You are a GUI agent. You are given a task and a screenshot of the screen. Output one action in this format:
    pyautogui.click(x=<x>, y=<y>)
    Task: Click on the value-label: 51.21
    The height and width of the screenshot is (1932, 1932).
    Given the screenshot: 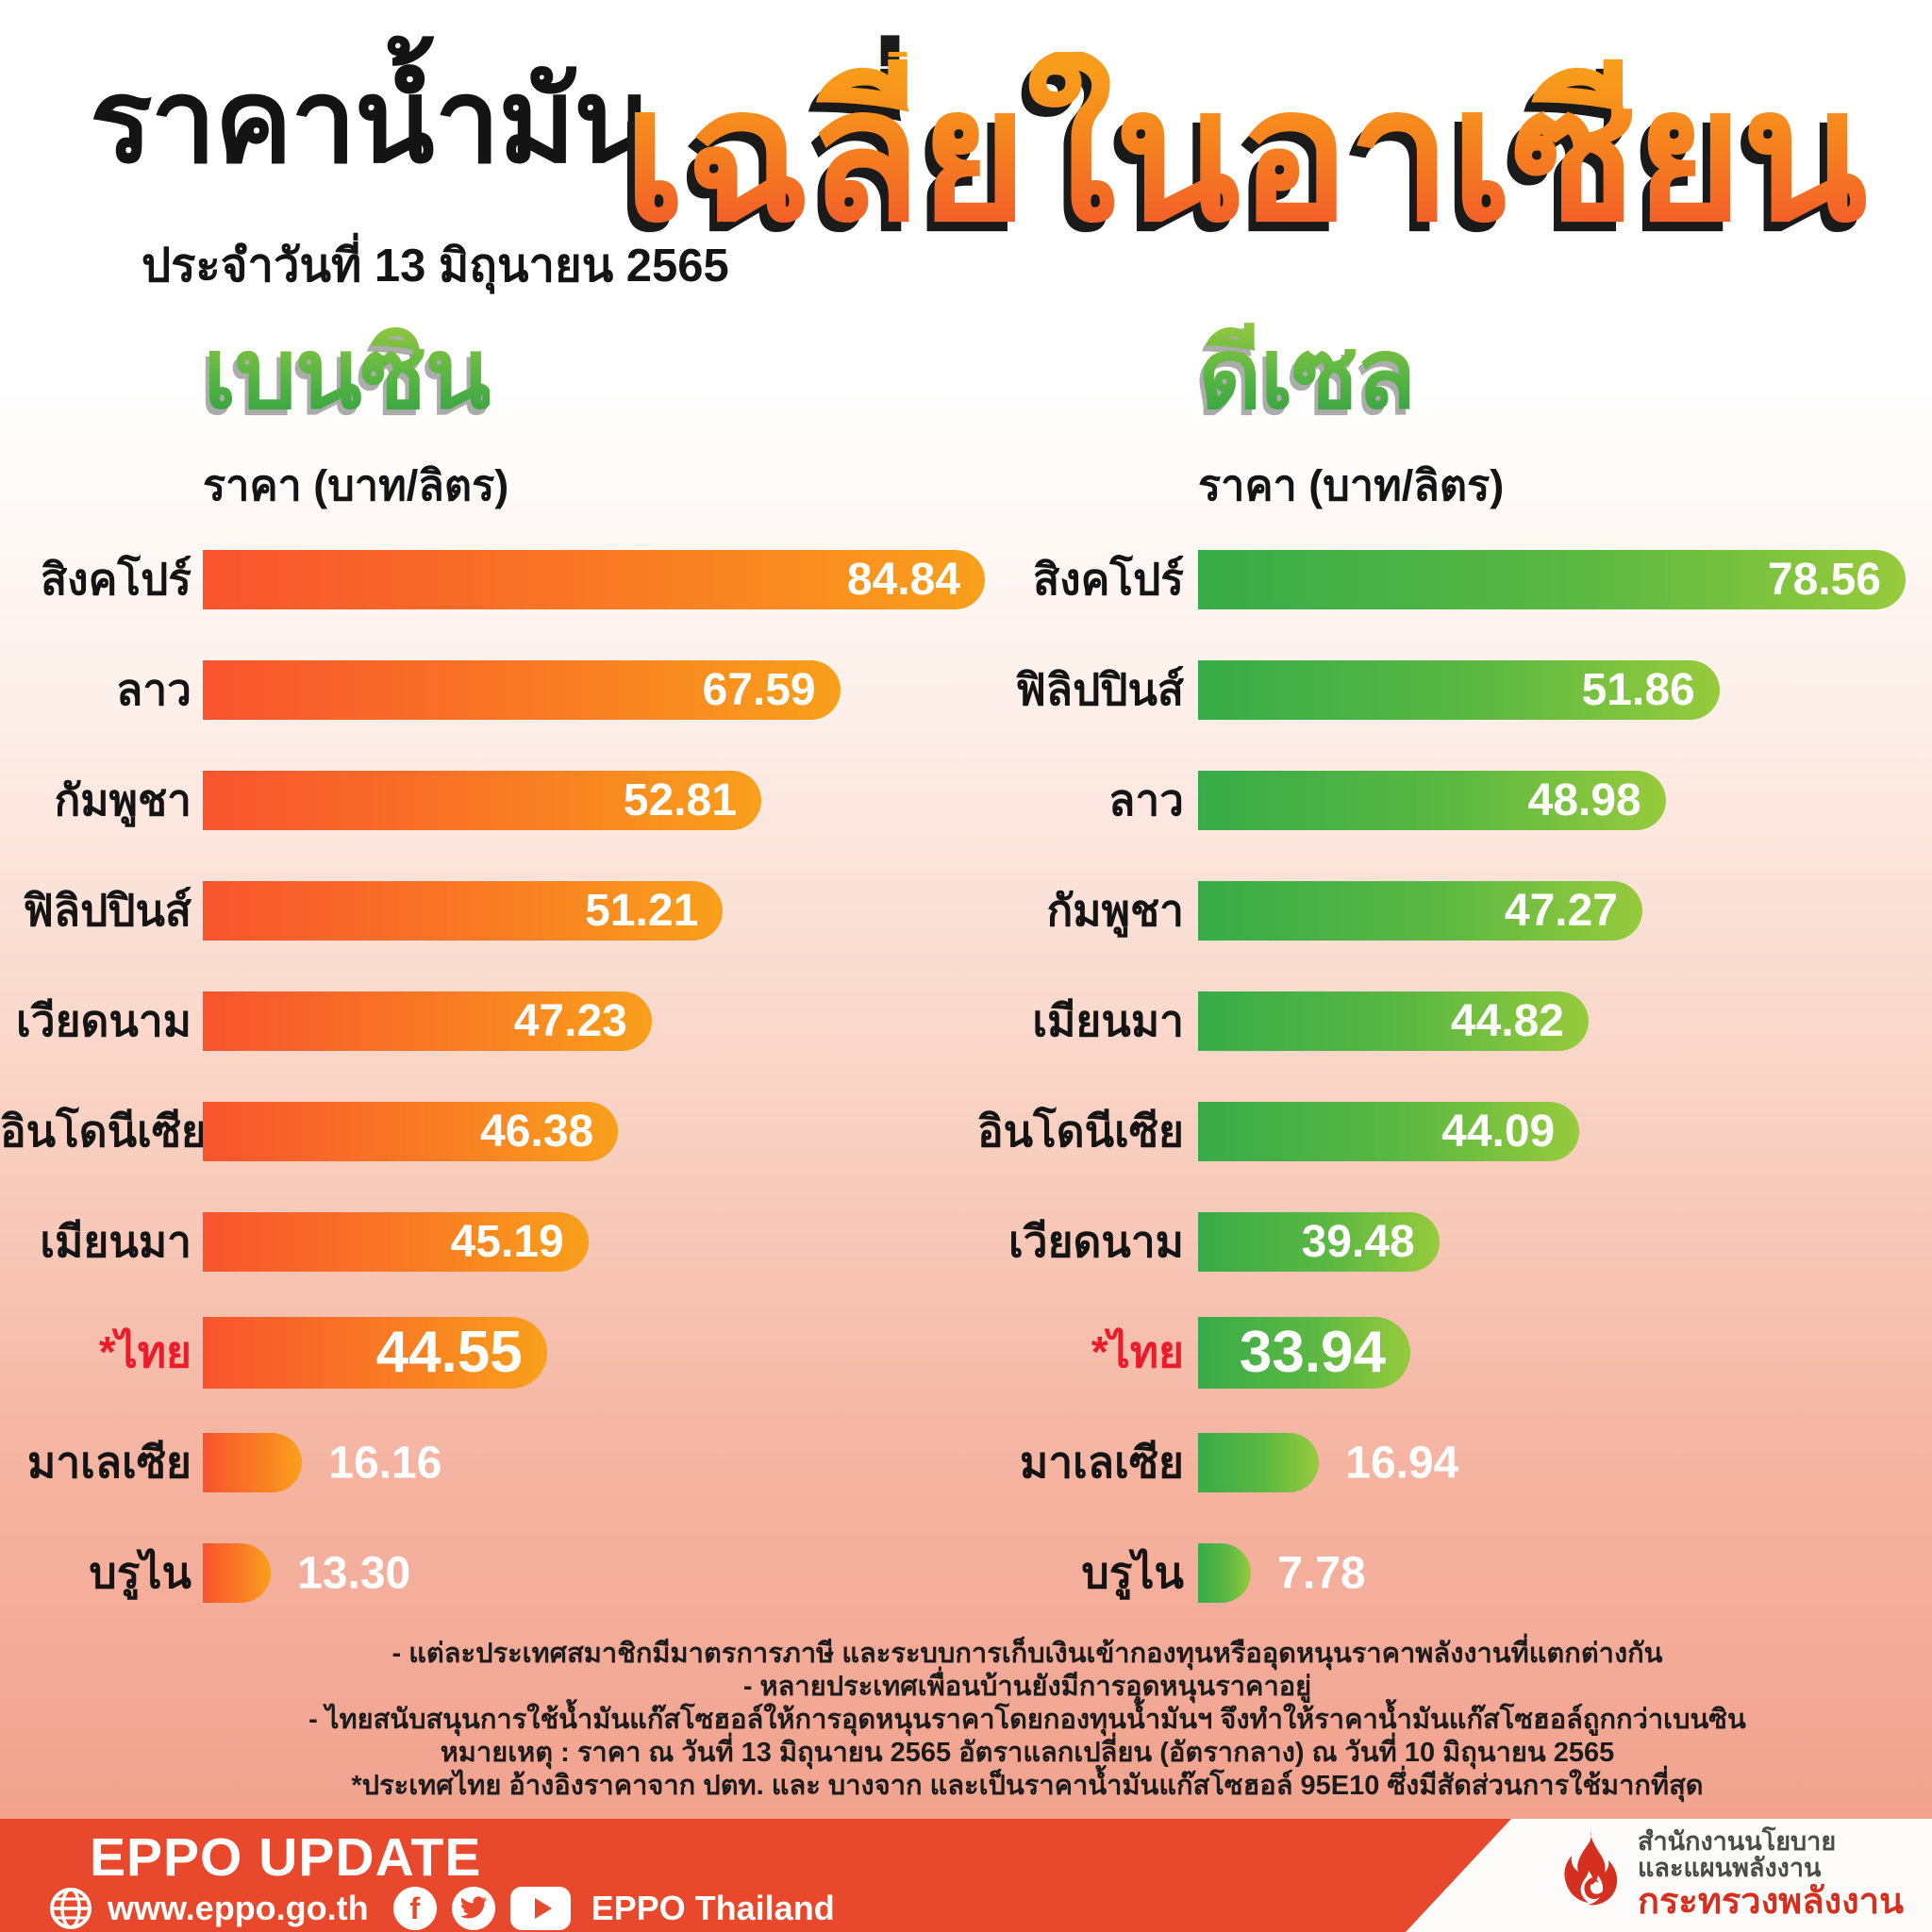 What is the action you would take?
    pyautogui.click(x=642, y=911)
    